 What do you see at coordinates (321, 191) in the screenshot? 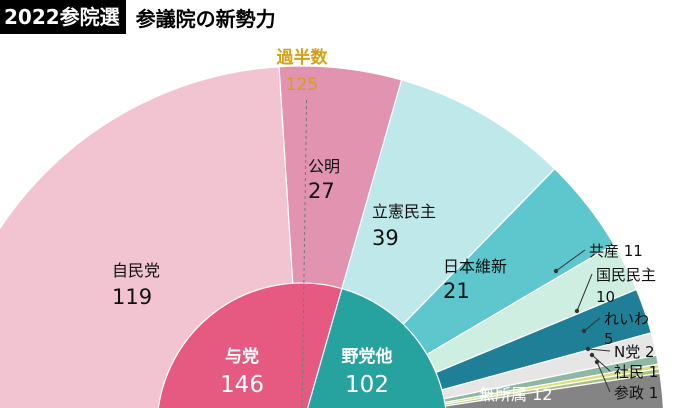
I see `outer-label-value-1: 27` at bounding box center [321, 191].